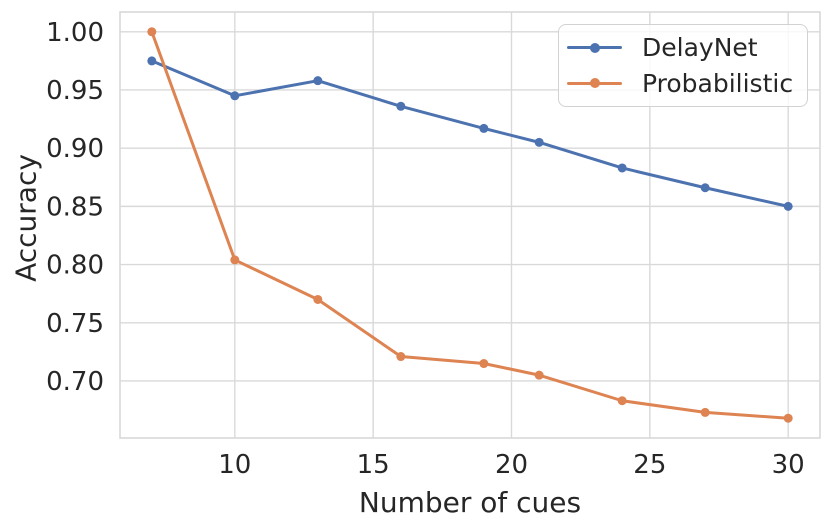 This screenshot has height=525, width=831. What do you see at coordinates (470, 502) in the screenshot?
I see `x-axis-label: Number of cues` at bounding box center [470, 502].